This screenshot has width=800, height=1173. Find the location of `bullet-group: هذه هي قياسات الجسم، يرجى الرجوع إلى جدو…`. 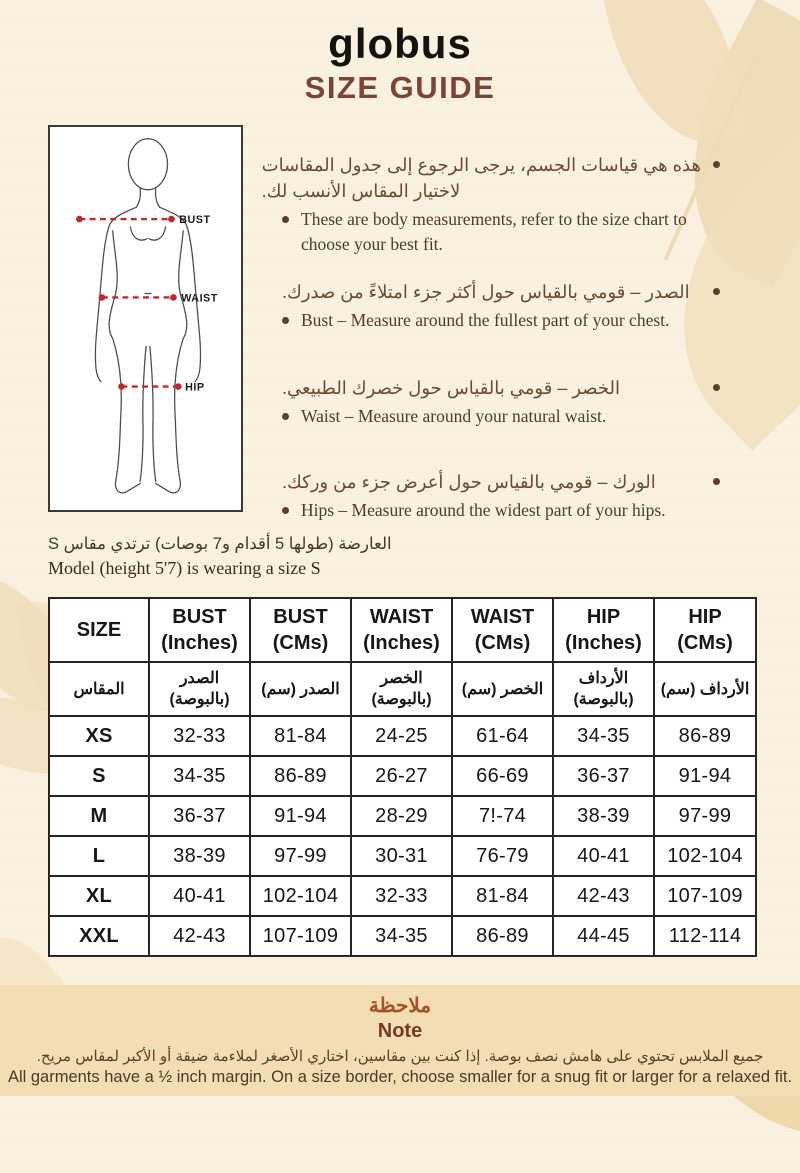

bullet-group: هذه هي قياسات الجسم، يرجى الرجوع إلى جدو… is located at coordinates (491, 204).